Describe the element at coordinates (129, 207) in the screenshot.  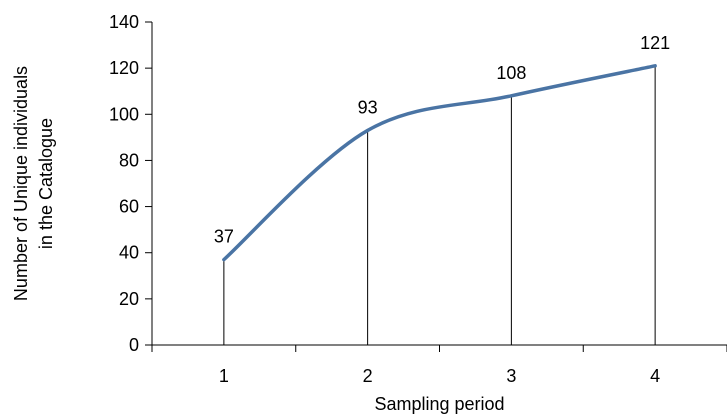
I see `y-tick-label: 60` at that location.